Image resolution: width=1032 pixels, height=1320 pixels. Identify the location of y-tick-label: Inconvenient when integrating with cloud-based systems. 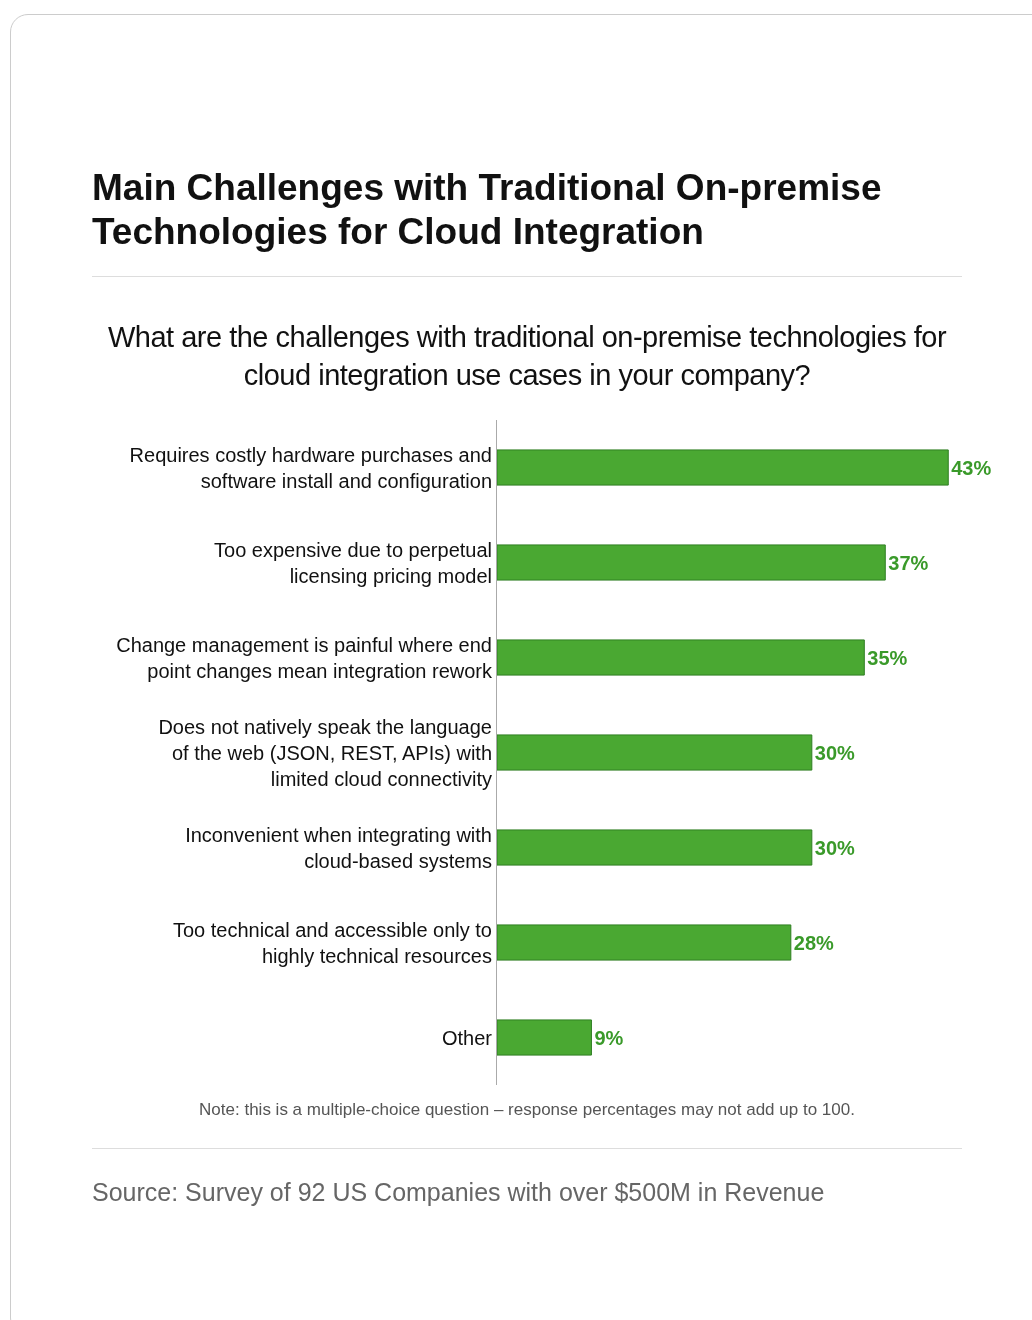
(338, 847).